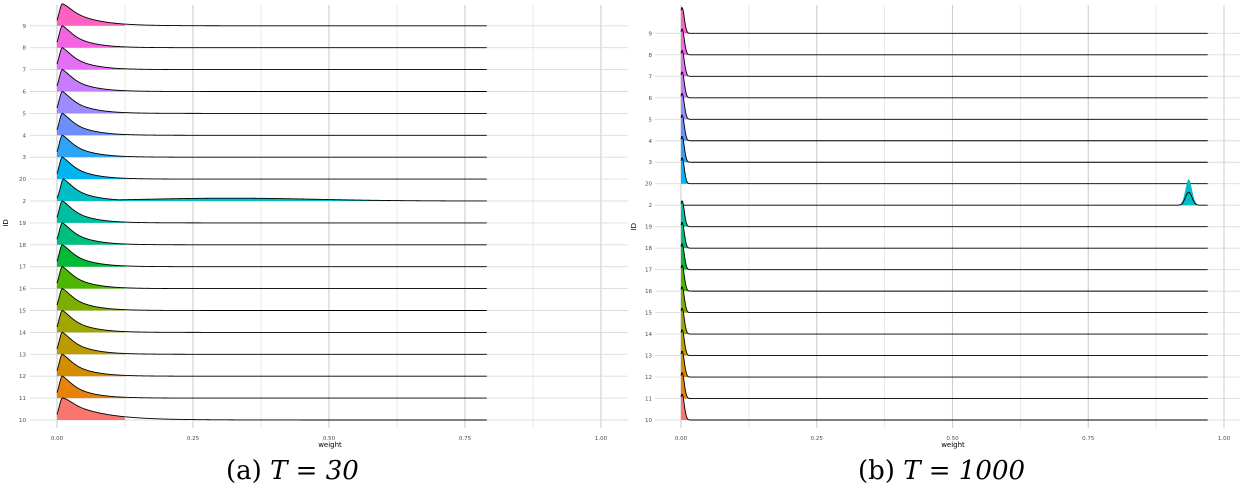 The width and height of the screenshot is (1244, 497). Describe the element at coordinates (25, 71) in the screenshot. I see `y-tick-label: 7` at that location.